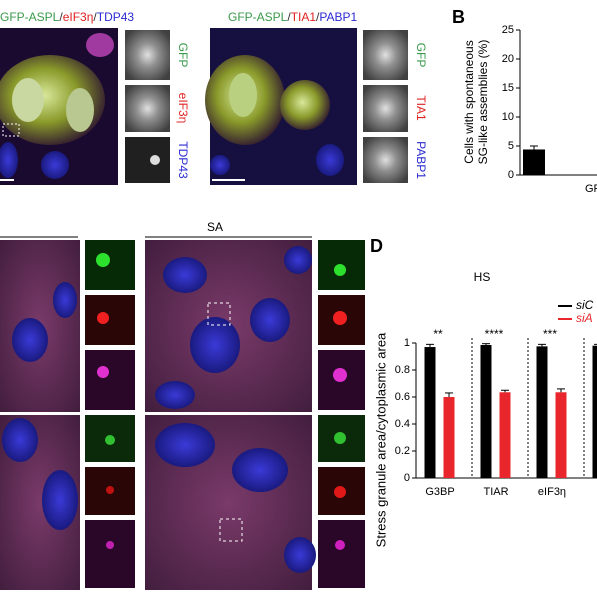 The image size is (597, 597). What do you see at coordinates (584, 318) in the screenshot?
I see `legend-label: siA` at bounding box center [584, 318].